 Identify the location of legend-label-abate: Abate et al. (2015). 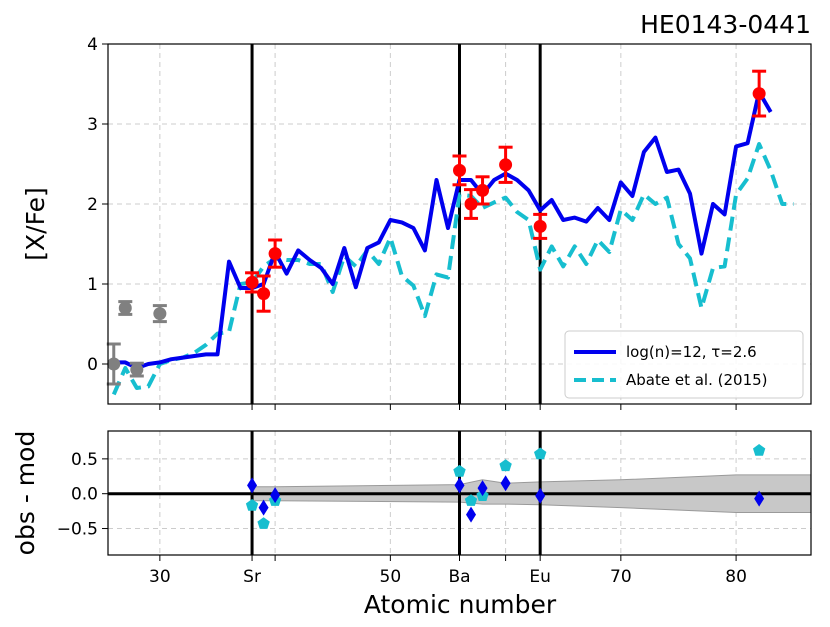
(697, 380).